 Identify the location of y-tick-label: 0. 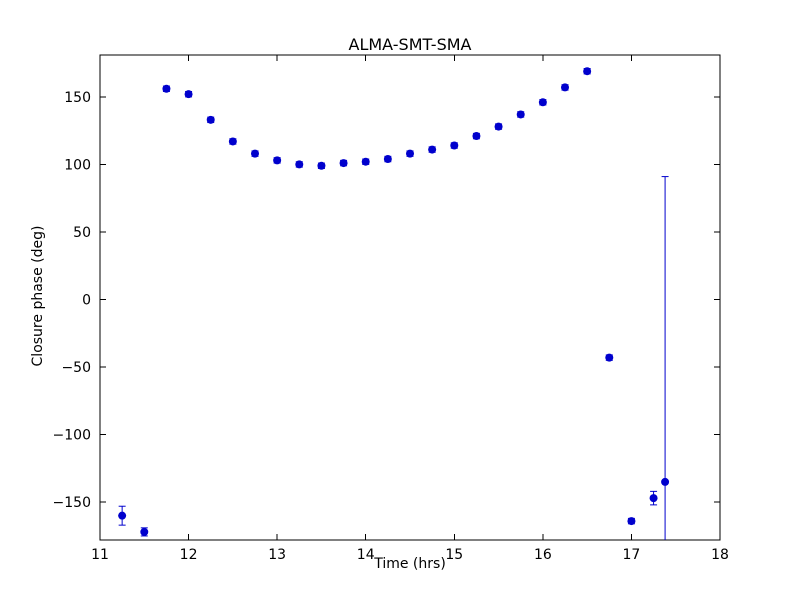
(86, 301).